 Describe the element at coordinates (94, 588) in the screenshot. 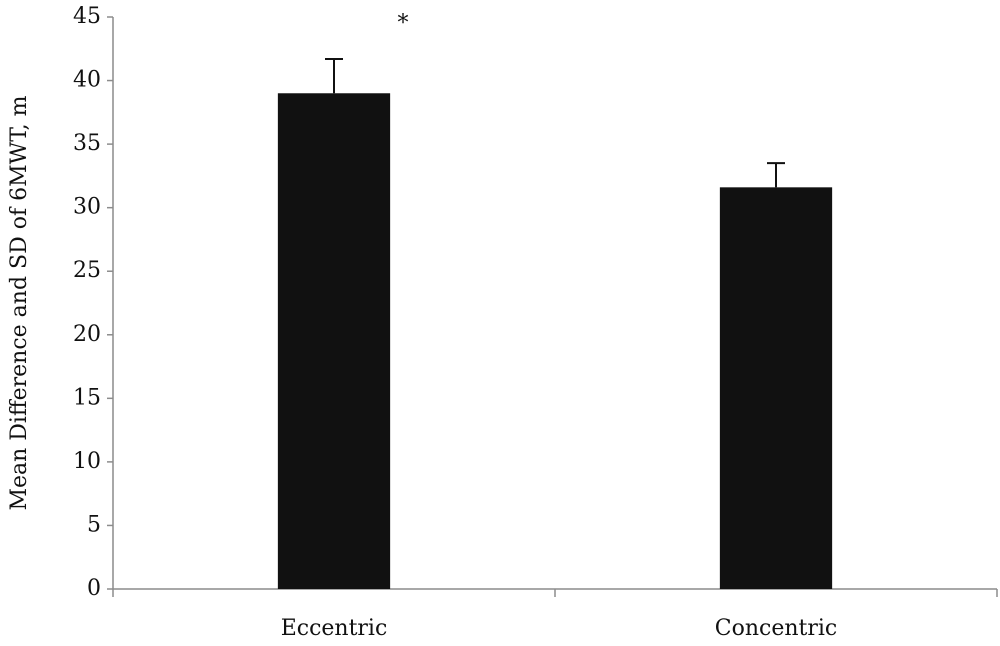

I see `y-tick-label: 0` at that location.